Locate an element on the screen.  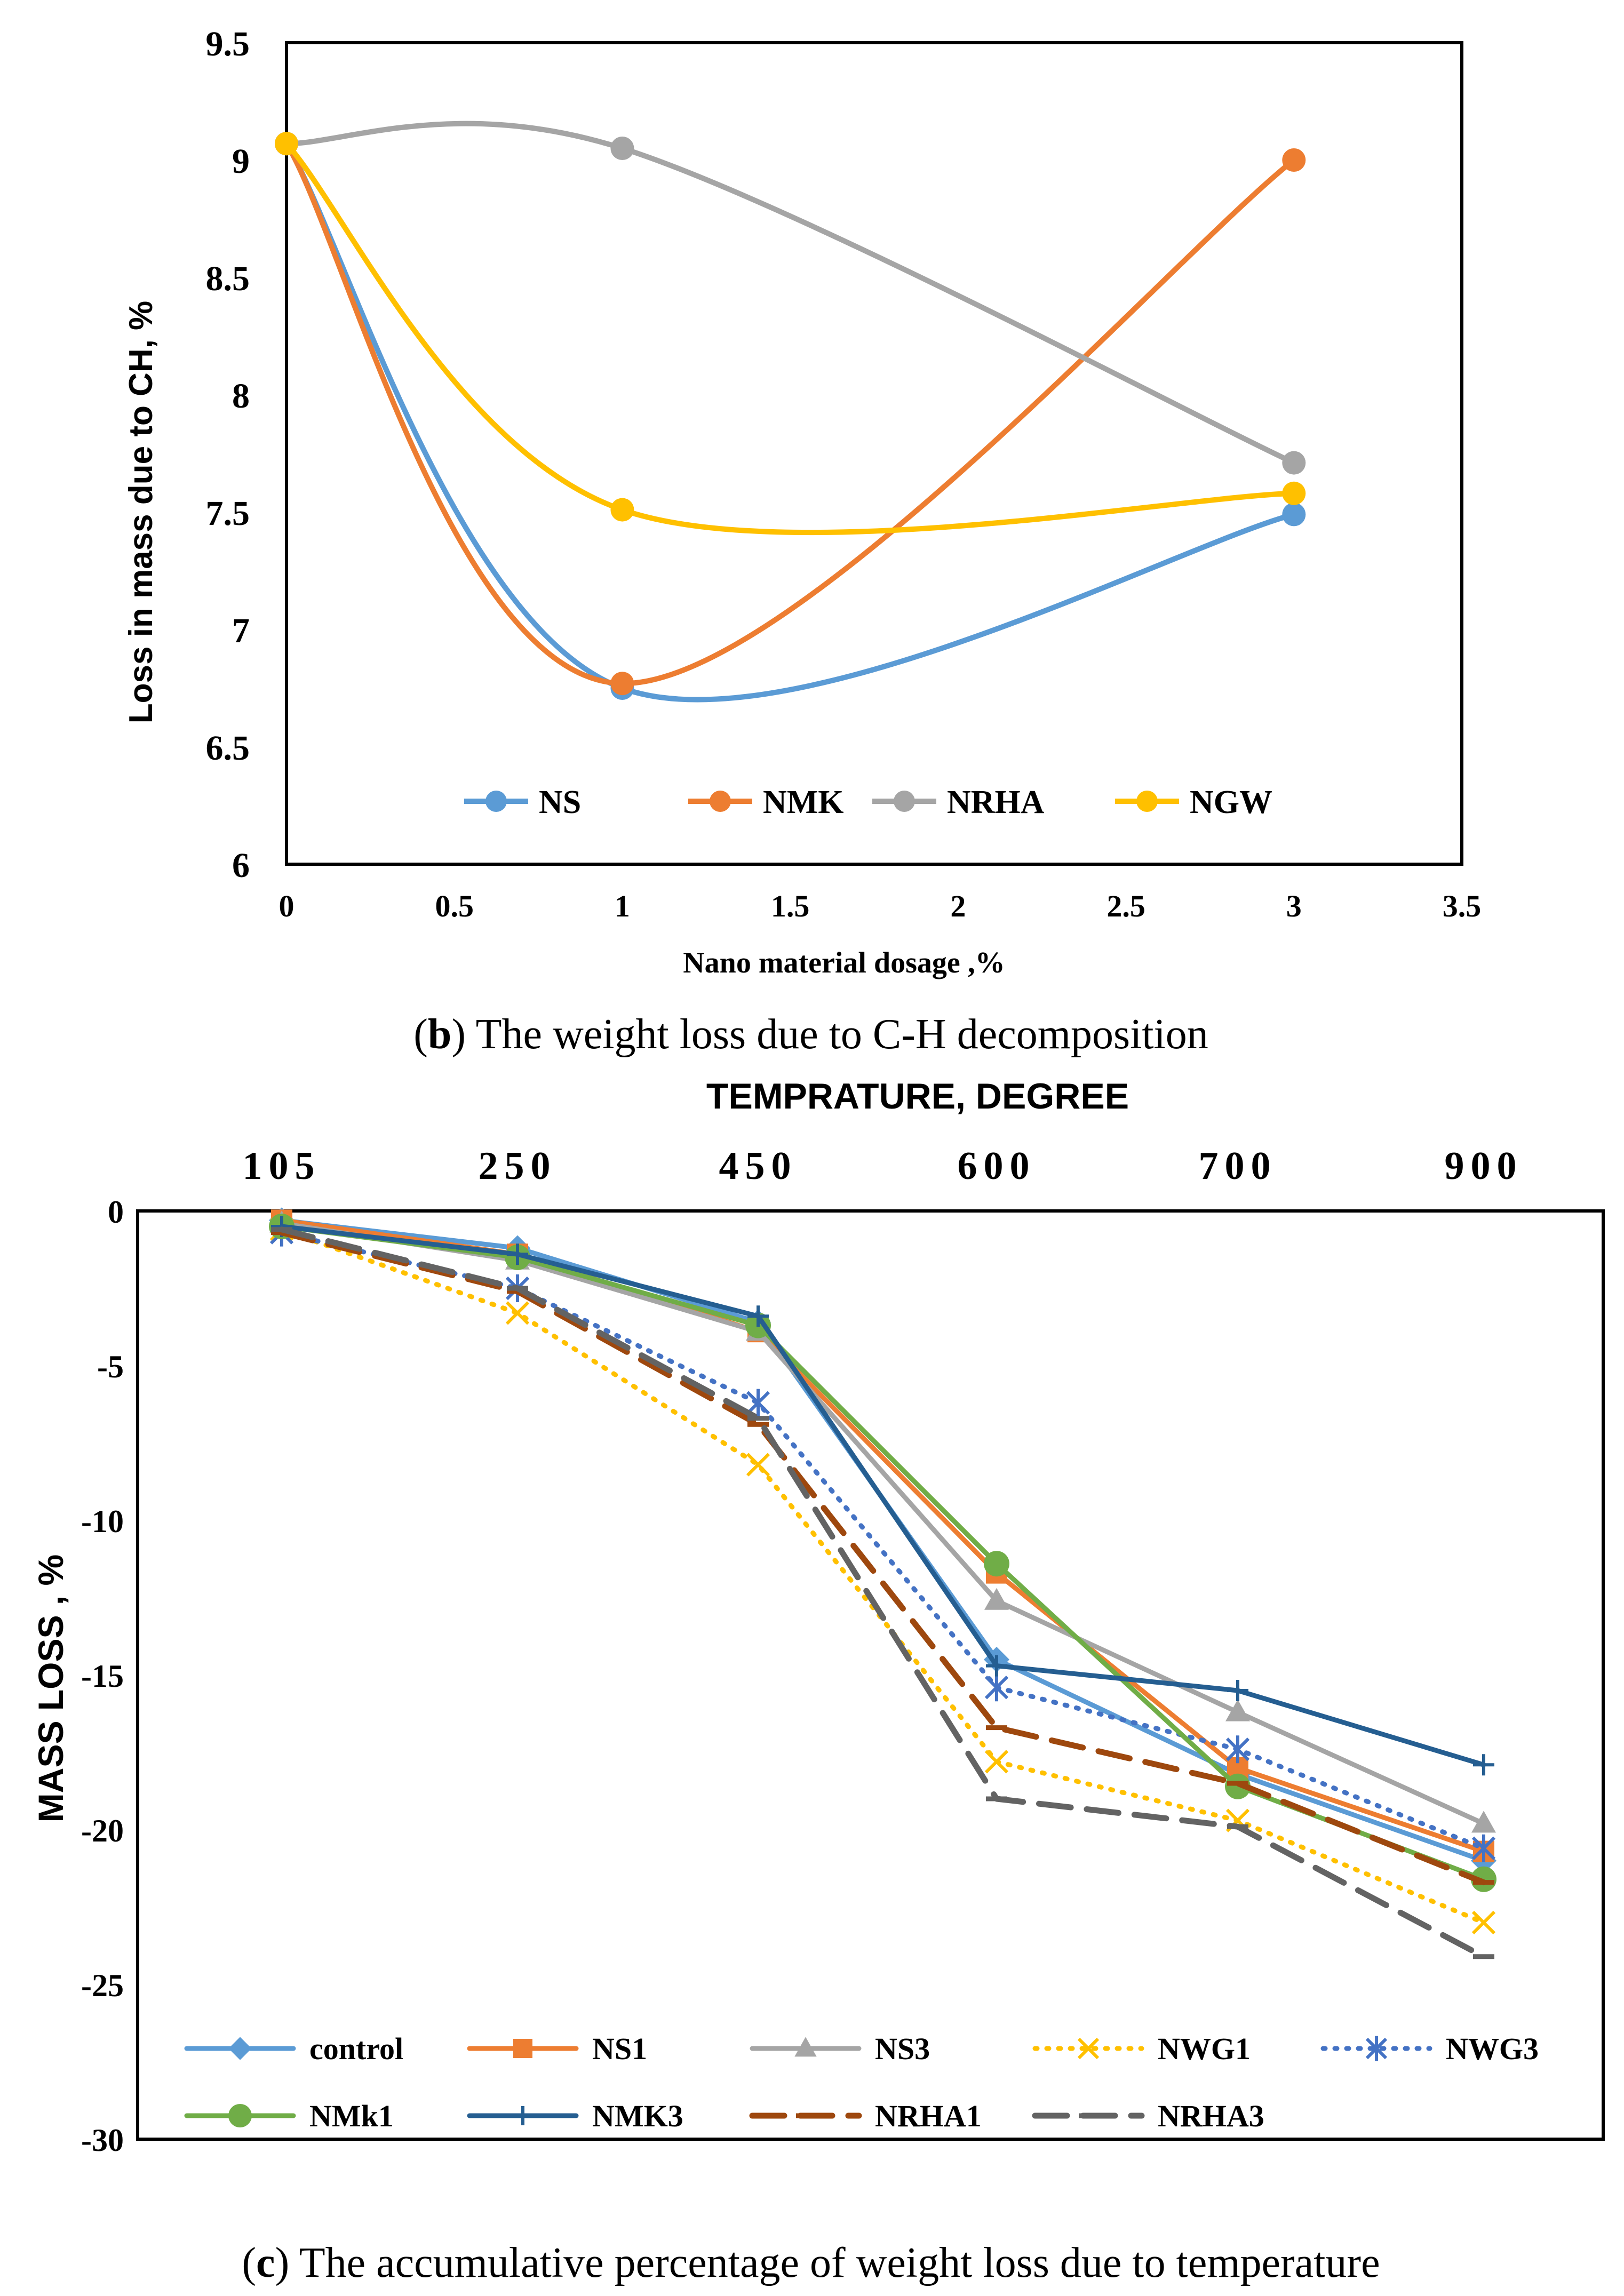
chart-c-y-tick--20: -20 is located at coordinates (102, 1830).